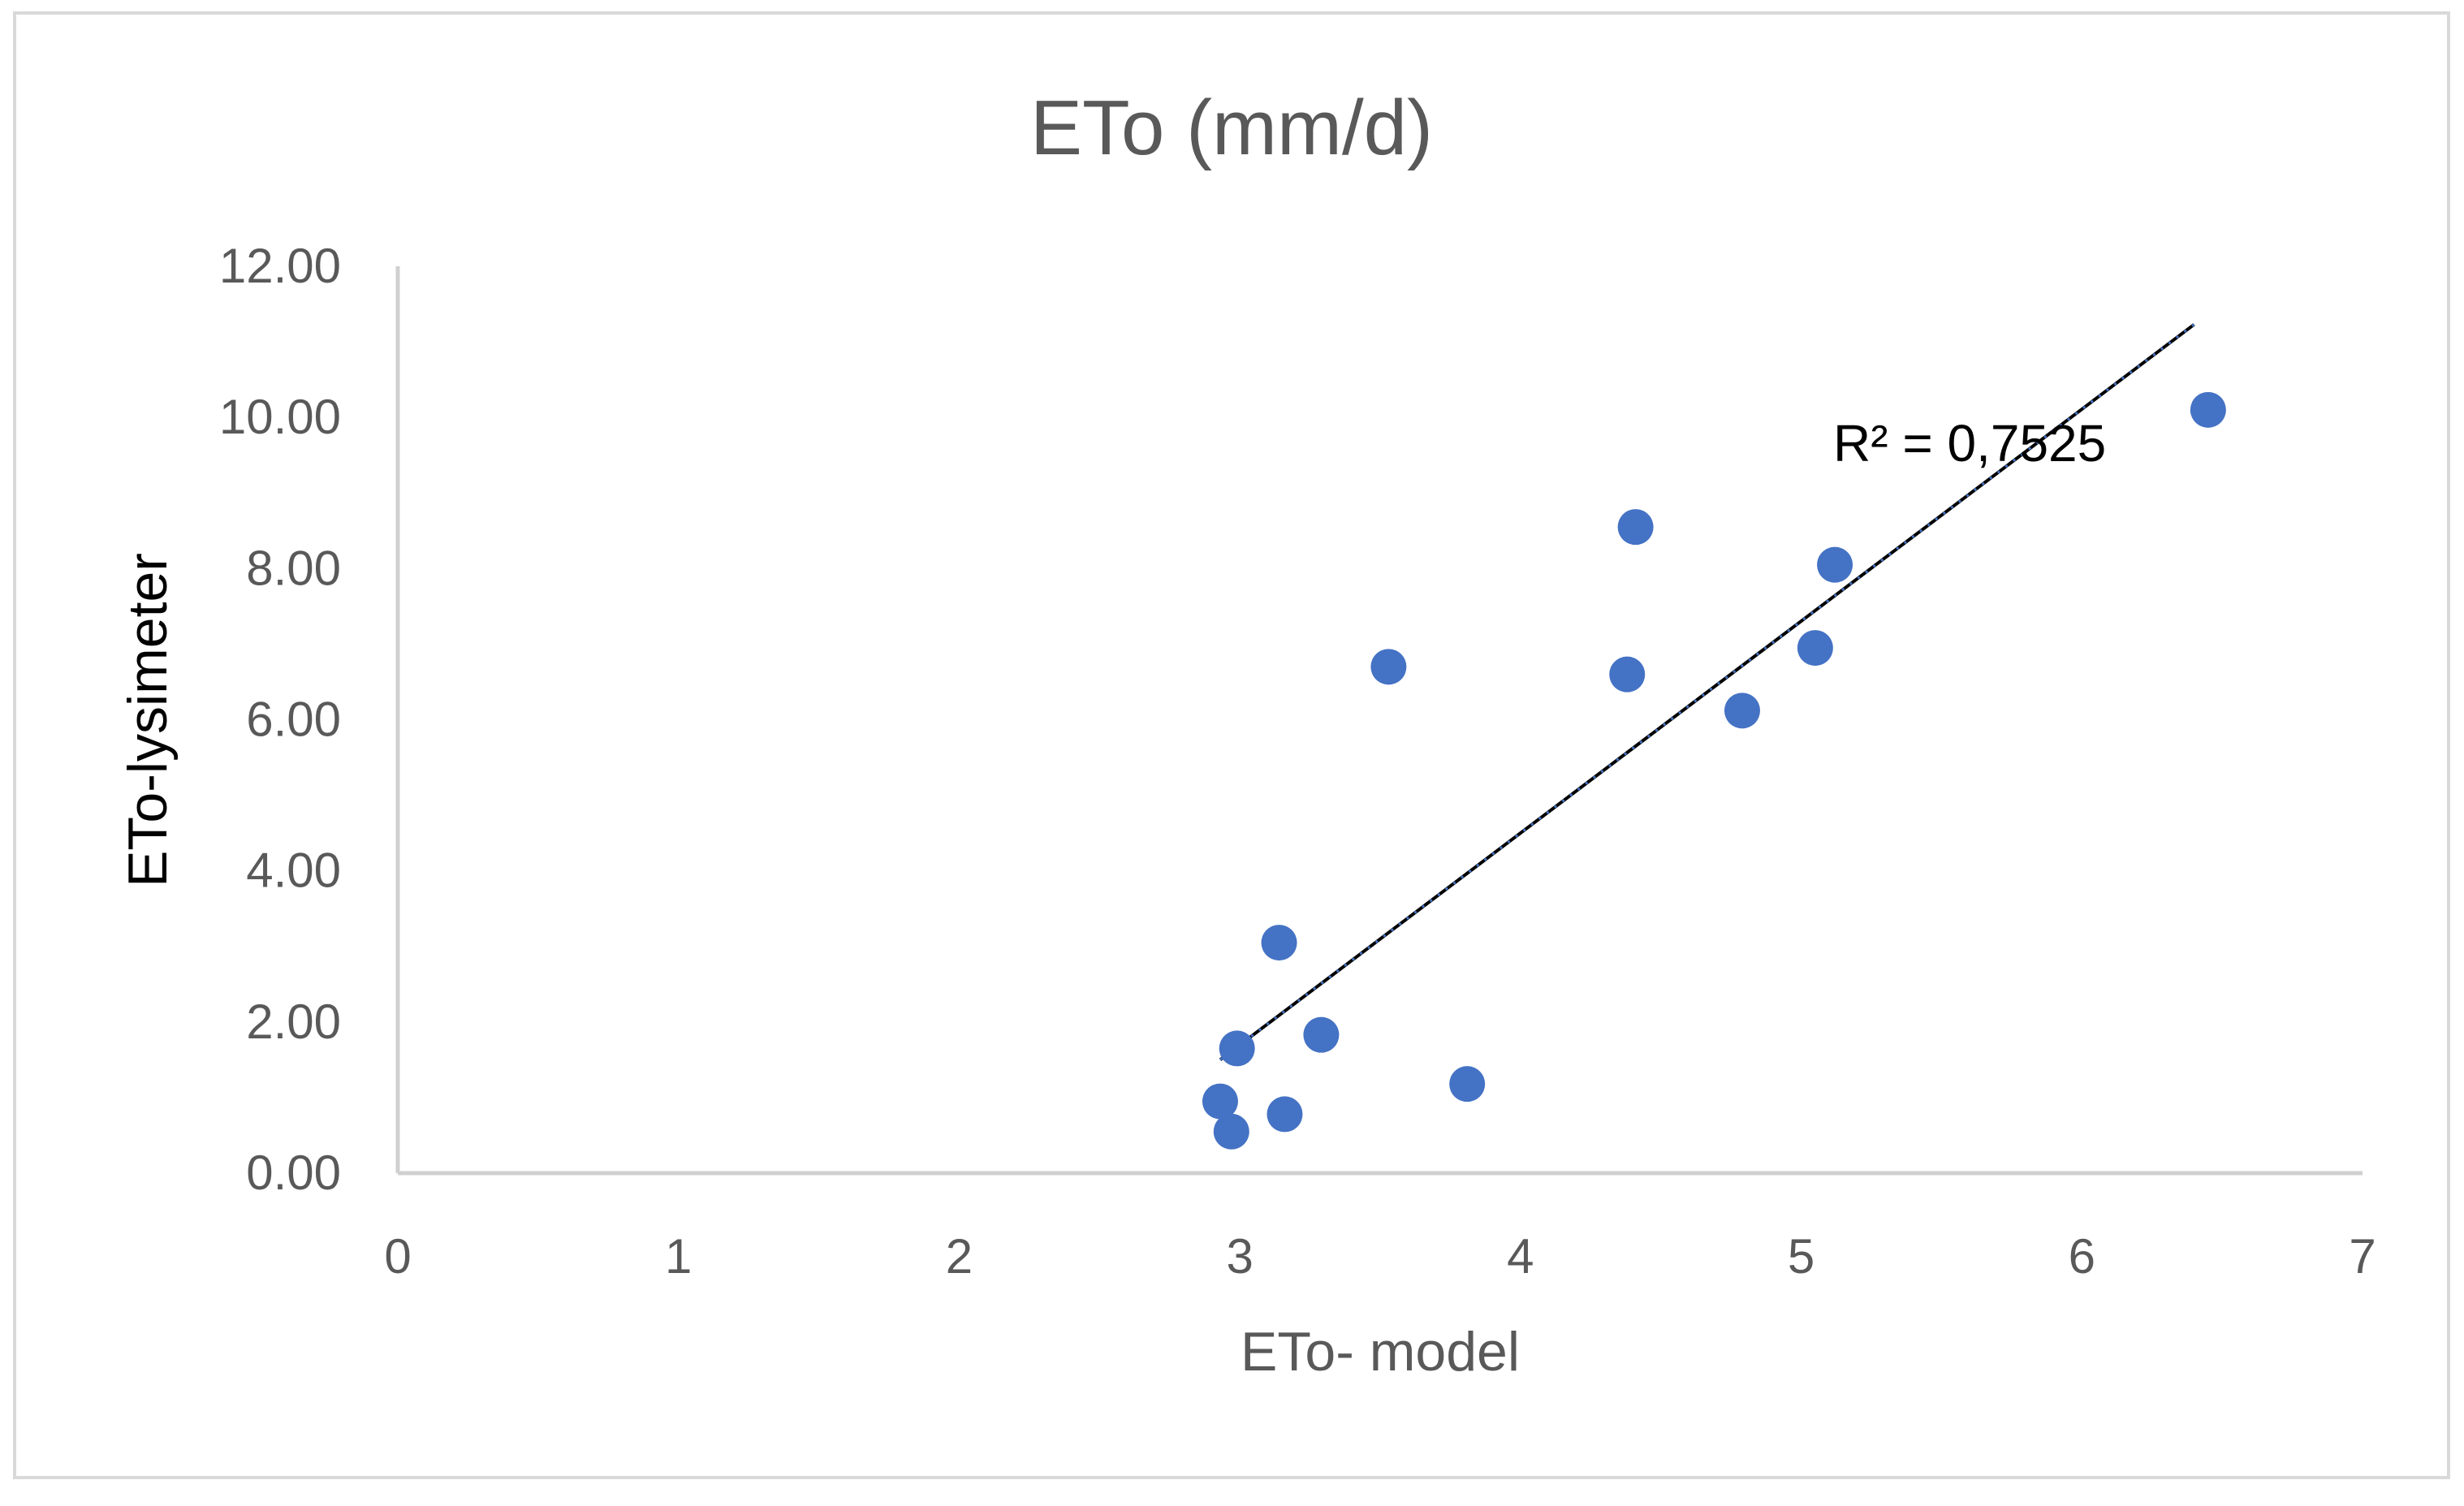 The height and width of the screenshot is (1506, 2464). I want to click on x-tick-label: 2, so click(959, 1256).